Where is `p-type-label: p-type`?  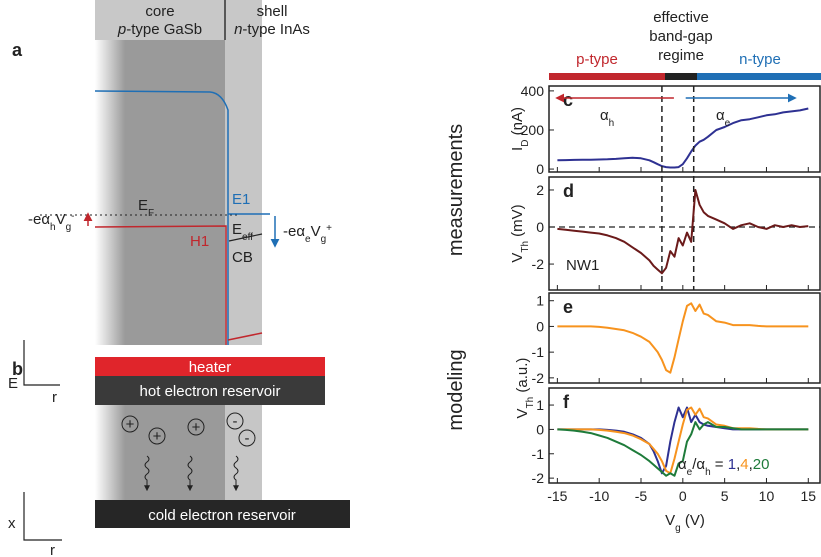
p-type-label: p-type is located at coordinates (597, 59).